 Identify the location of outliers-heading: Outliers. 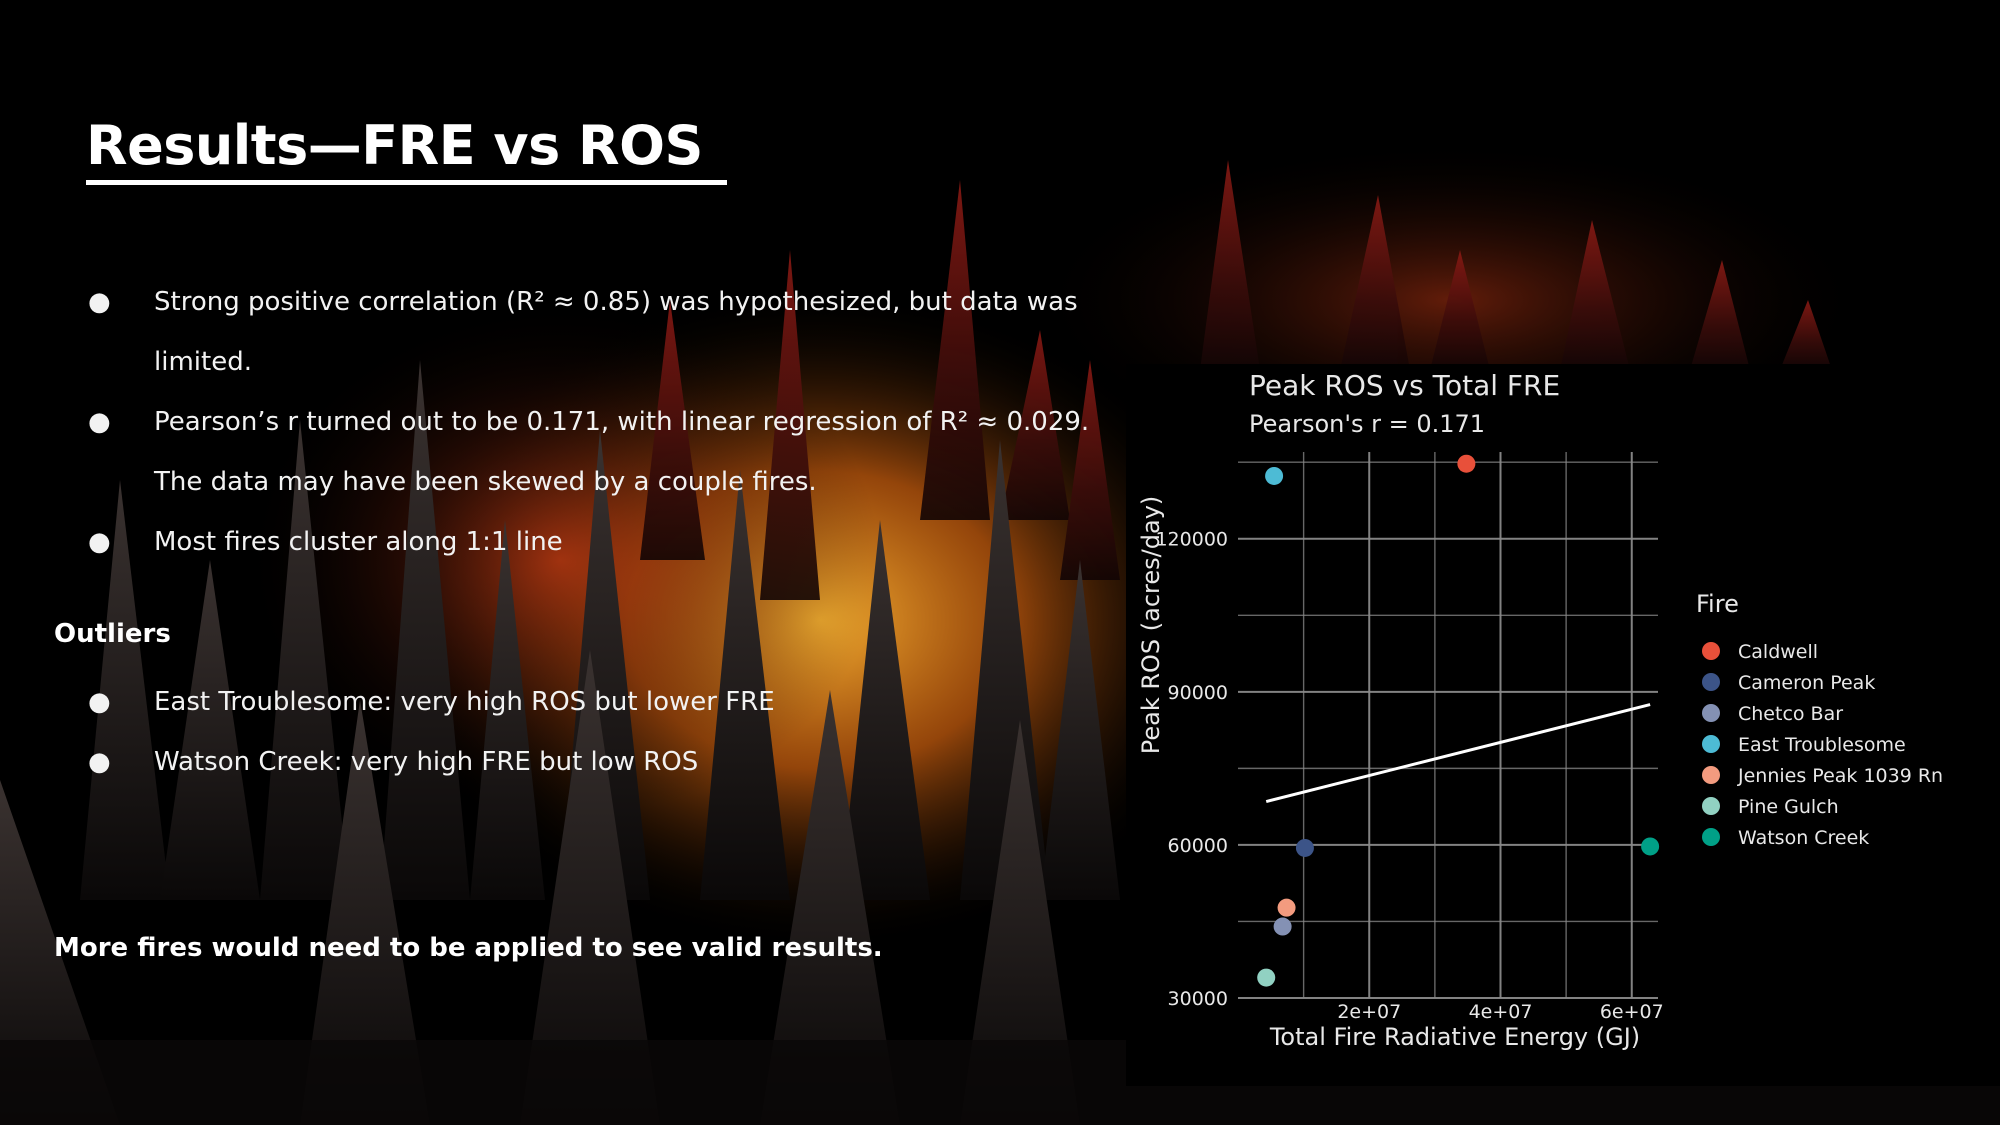
(112, 634).